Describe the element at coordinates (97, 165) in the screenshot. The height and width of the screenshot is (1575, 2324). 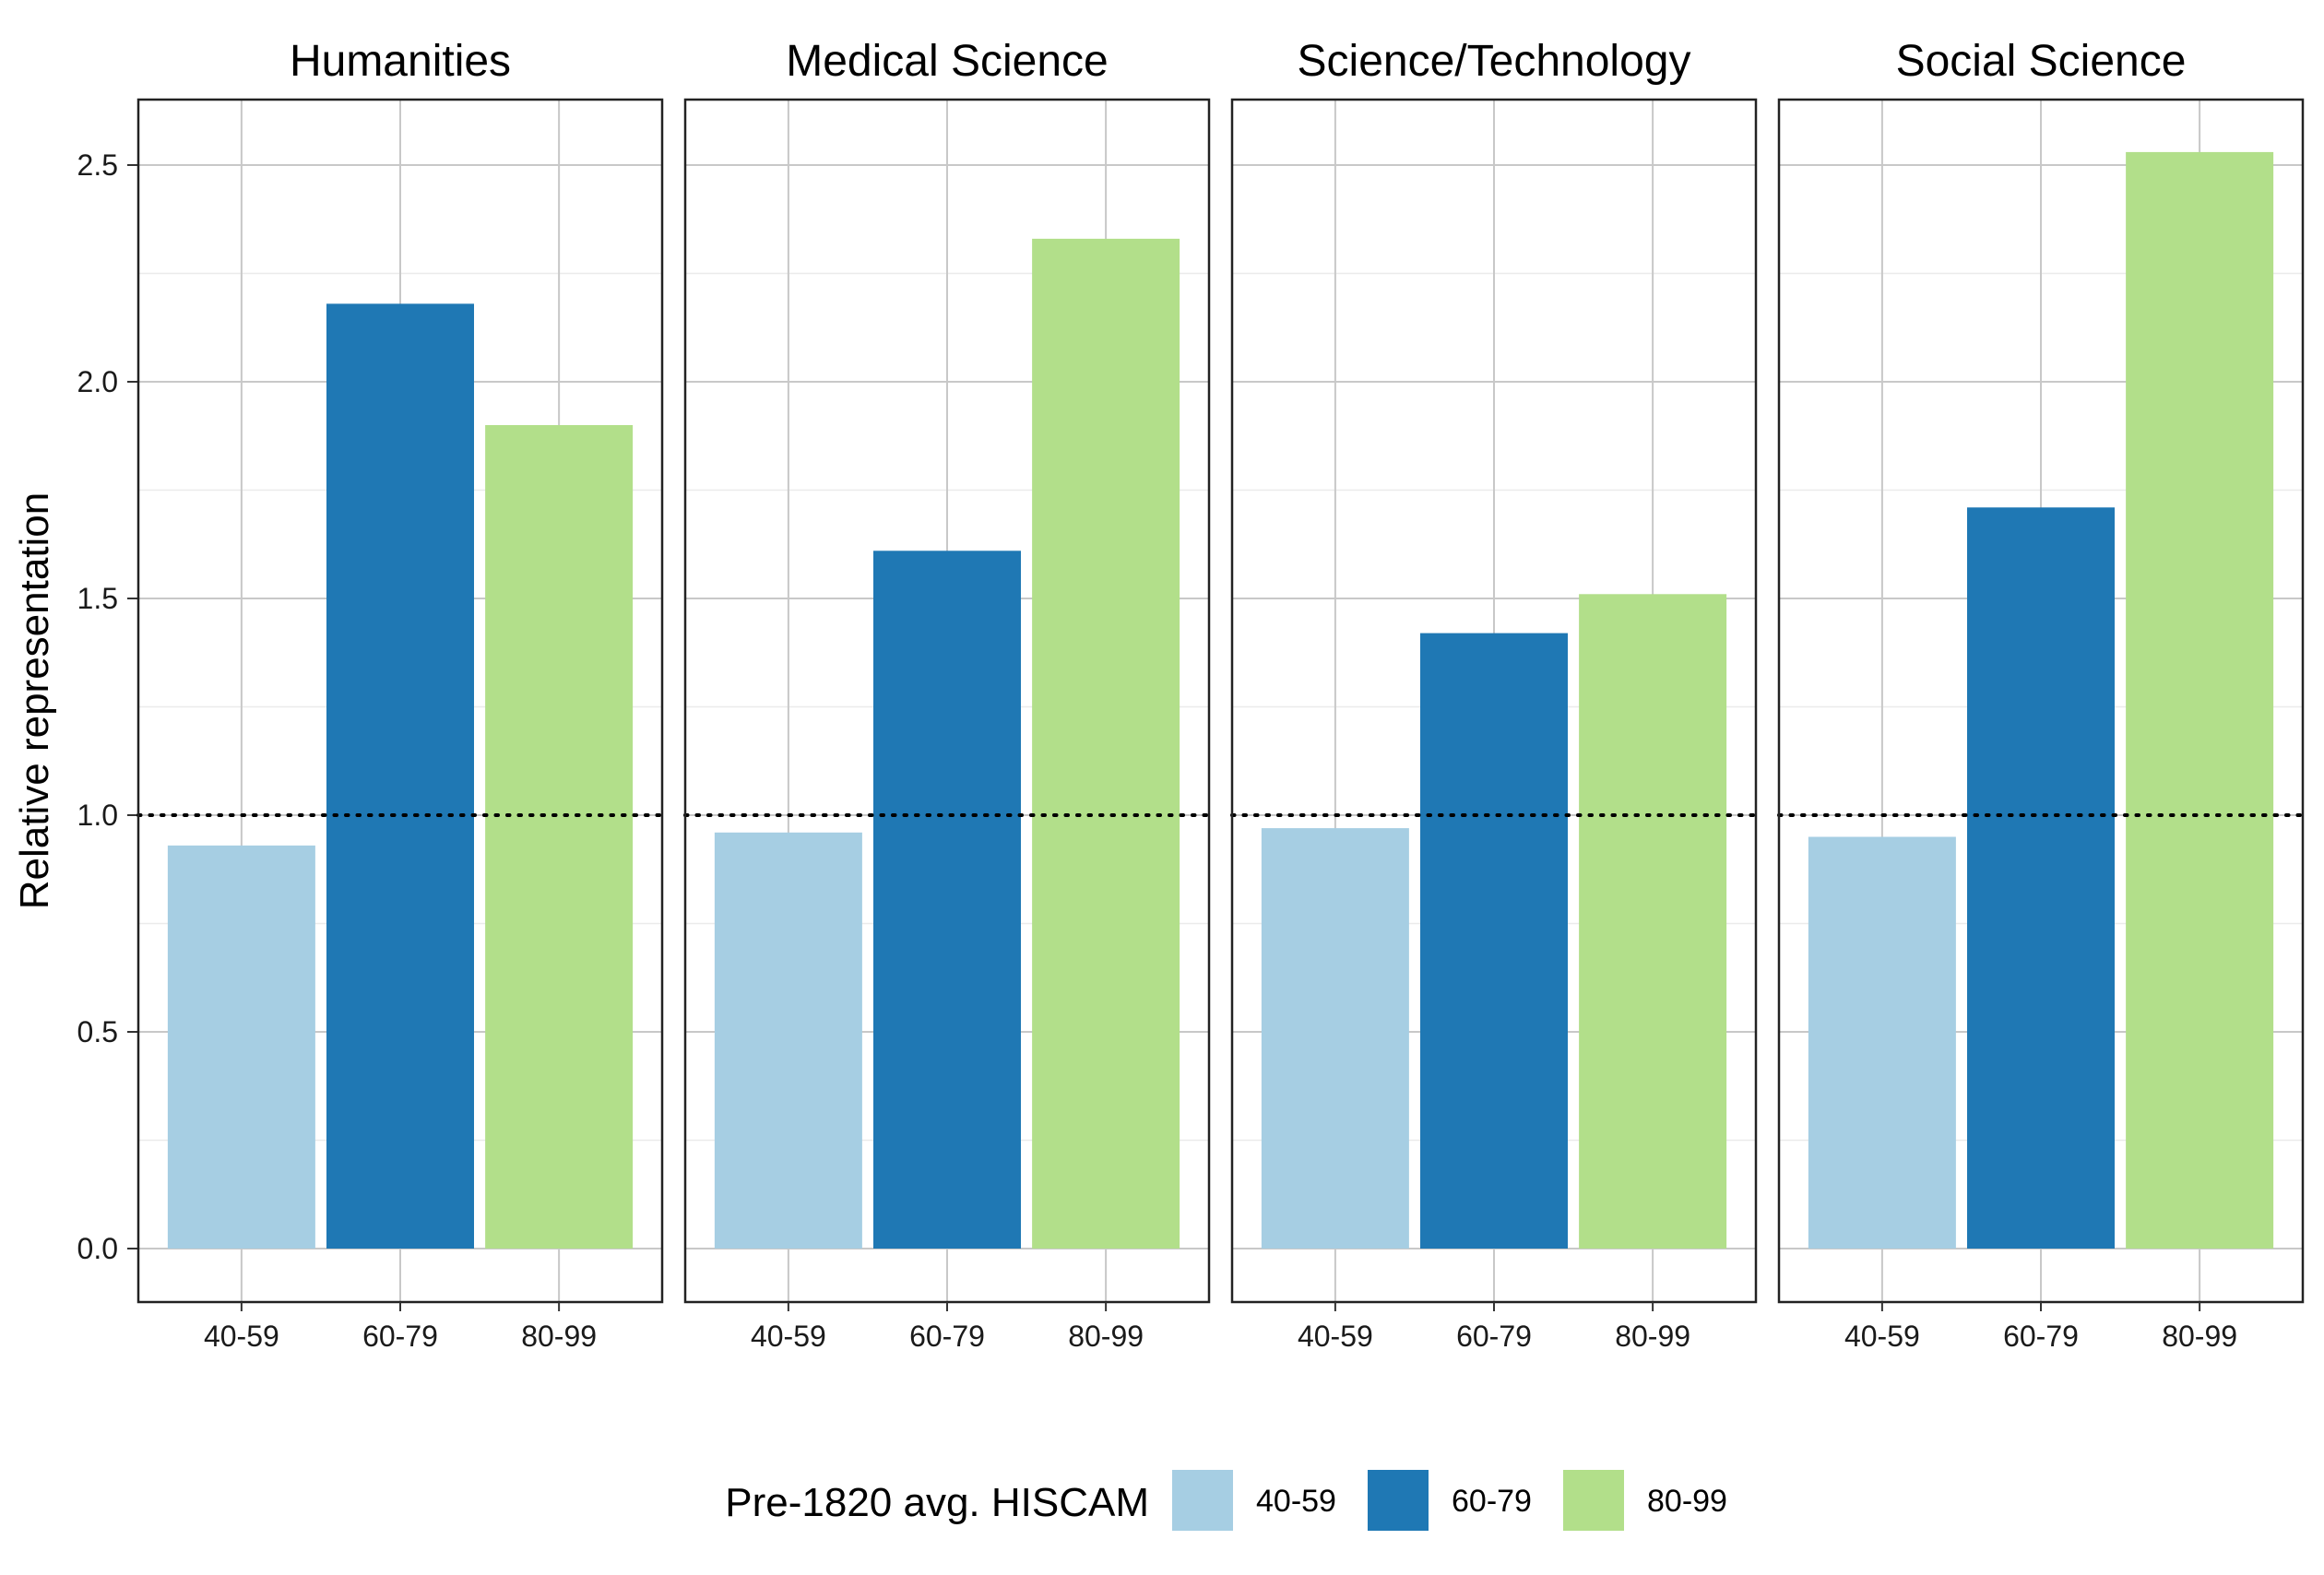
I see `y-tick-label: 2.5` at that location.